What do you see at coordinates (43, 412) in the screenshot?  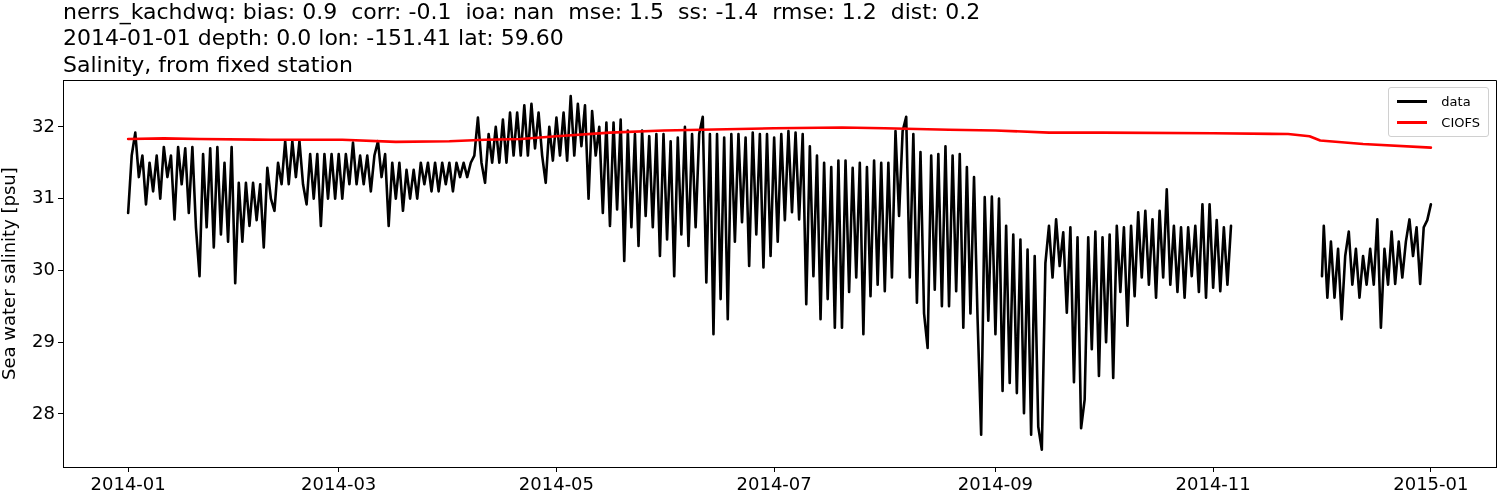 I see `y-tick-label: 28` at bounding box center [43, 412].